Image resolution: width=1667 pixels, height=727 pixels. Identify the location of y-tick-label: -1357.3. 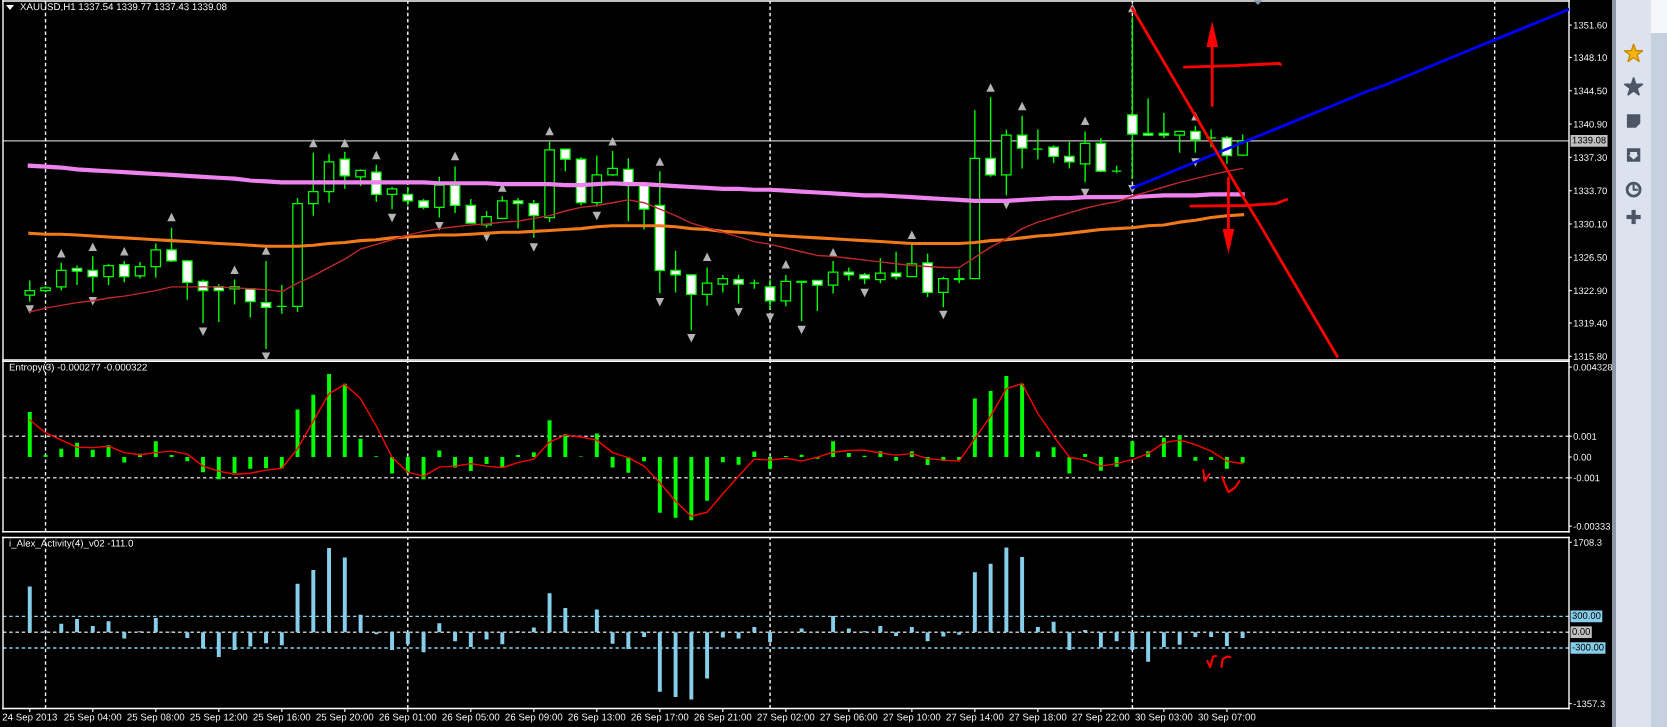
(1589, 704).